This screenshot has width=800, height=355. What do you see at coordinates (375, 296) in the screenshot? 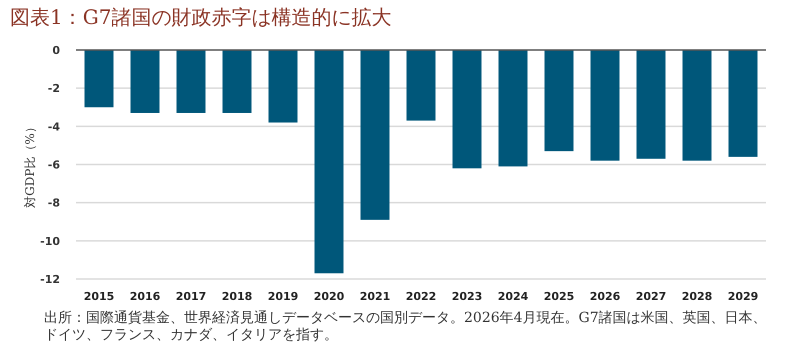
I see `x-tick-label: 2021` at bounding box center [375, 296].